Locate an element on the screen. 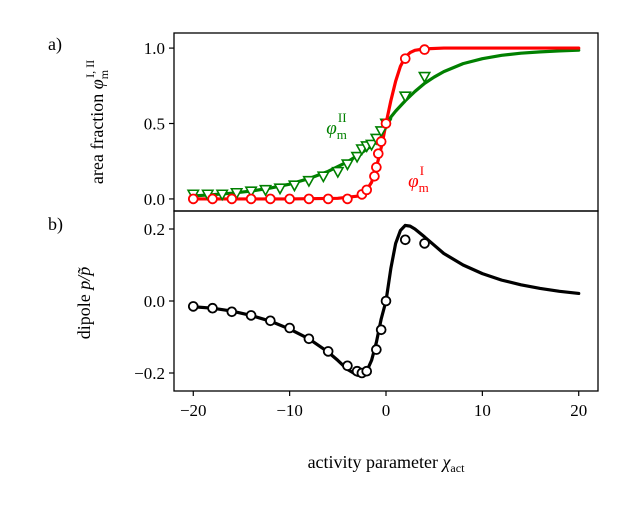 Image resolution: width=628 pixels, height=513 pixels. annotation-phase-II: φmII is located at coordinates (336, 126).